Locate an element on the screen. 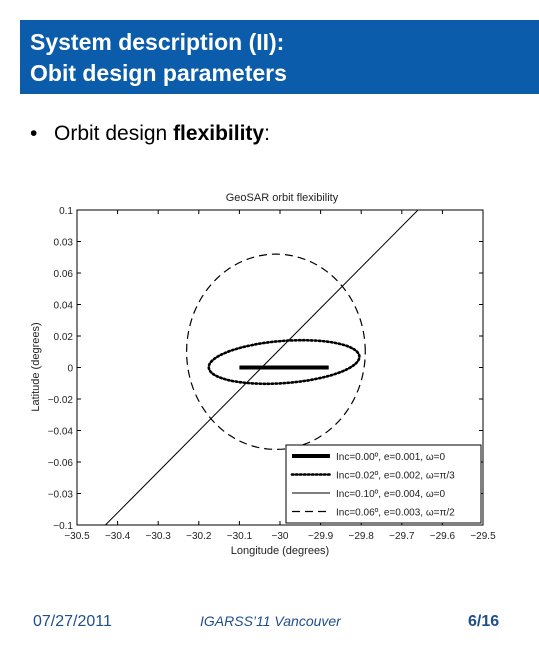  y-tick-label: 0 is located at coordinates (70, 369).